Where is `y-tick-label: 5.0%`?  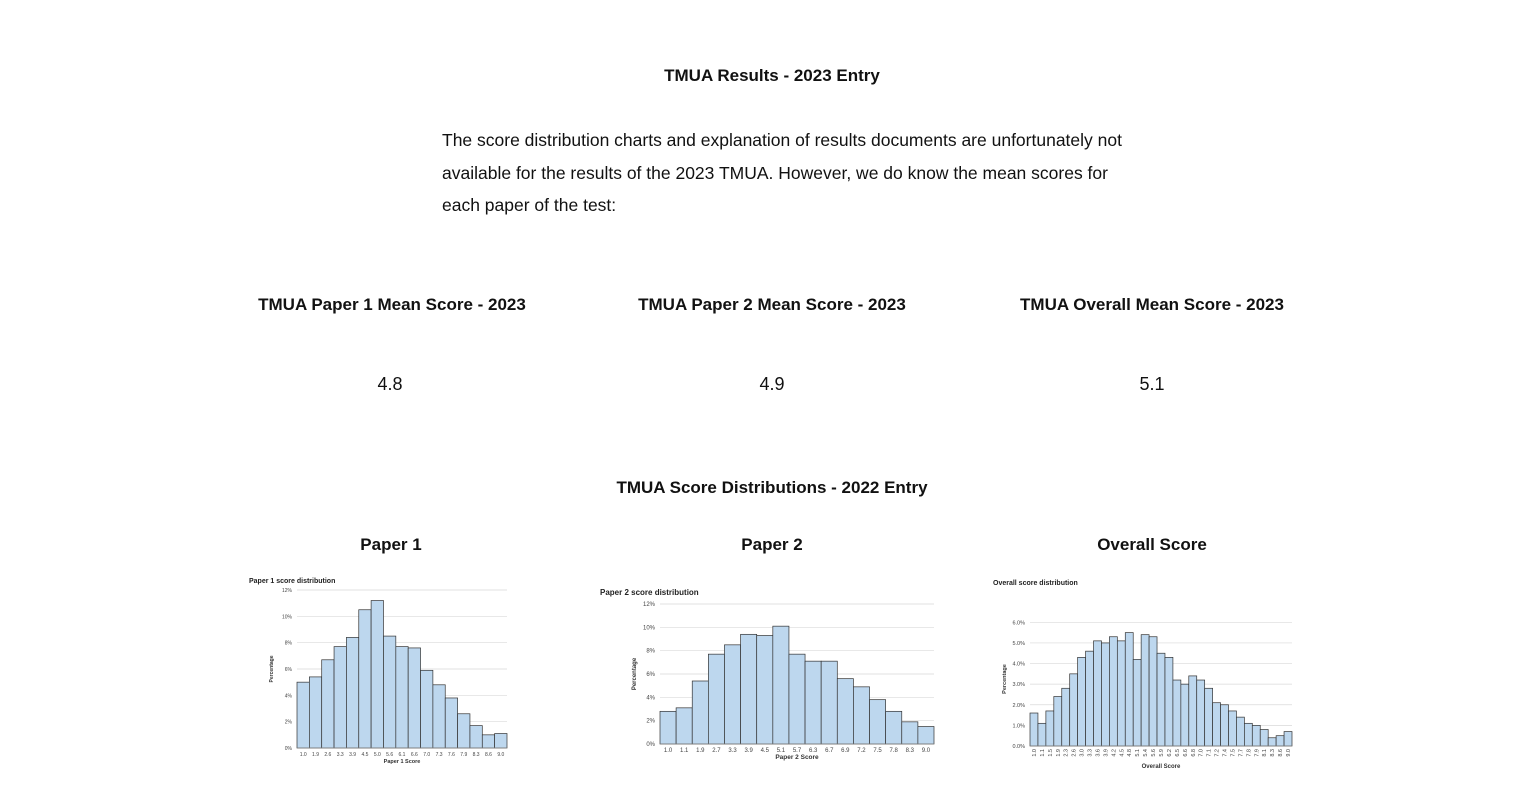 y-tick-label: 5.0% is located at coordinates (1018, 644).